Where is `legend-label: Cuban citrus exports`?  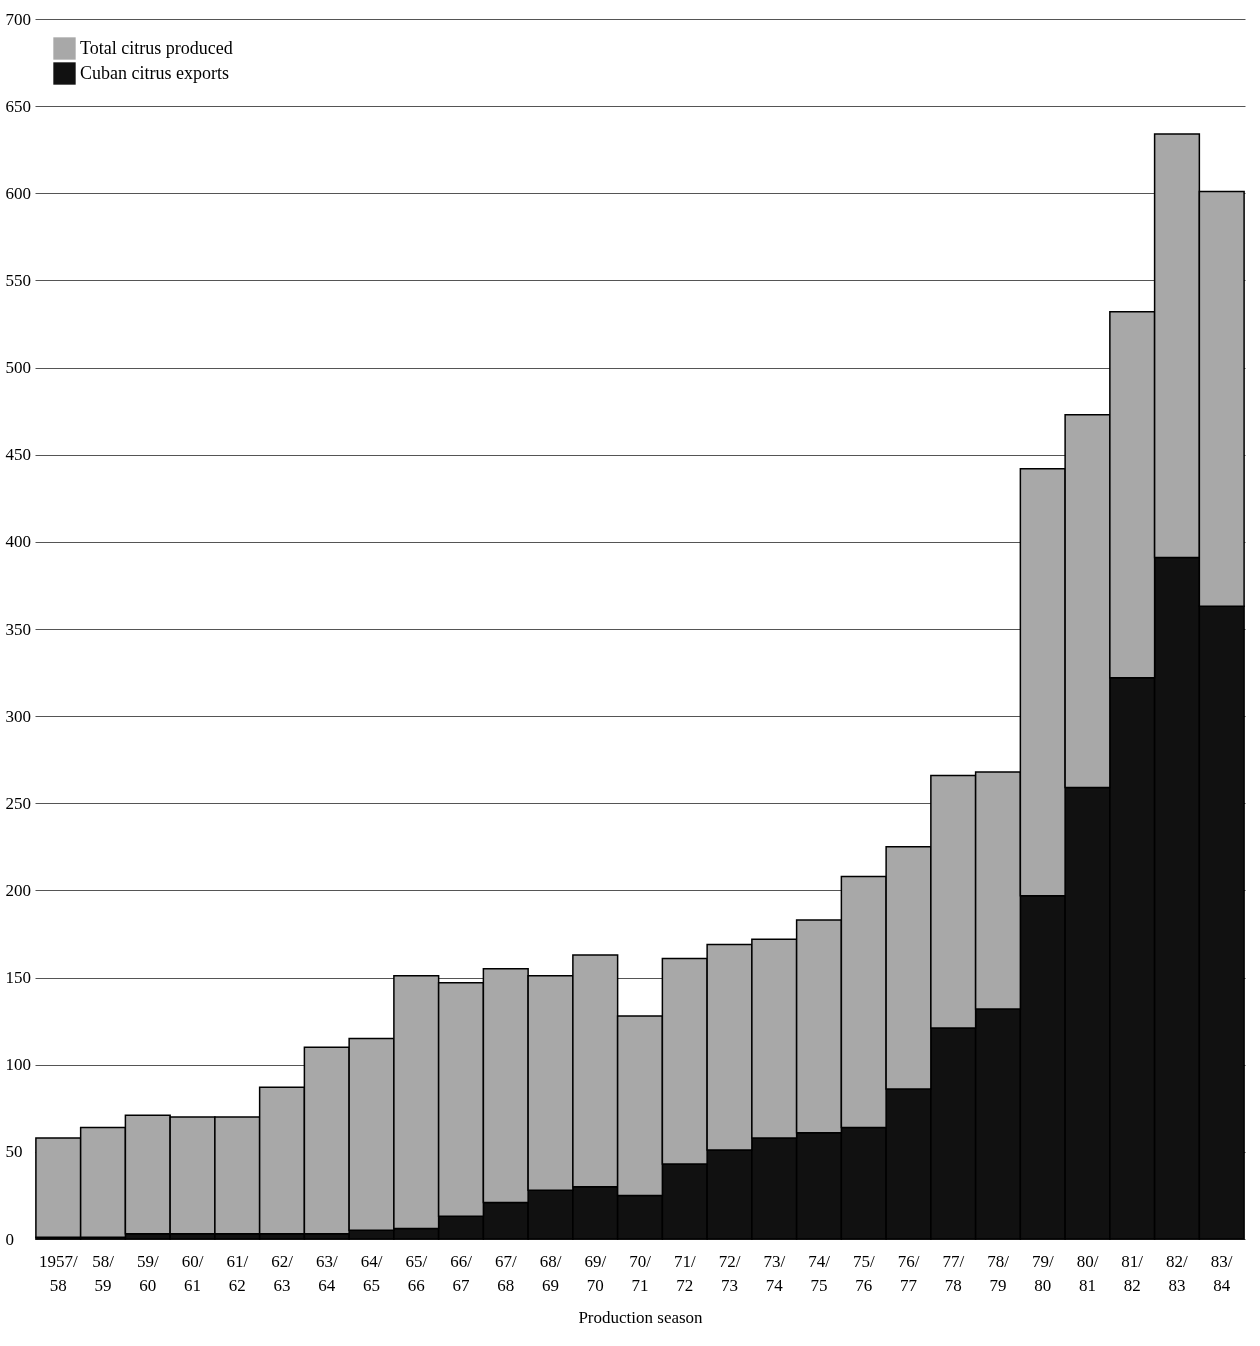
legend-label: Cuban citrus exports is located at coordinates (154, 72).